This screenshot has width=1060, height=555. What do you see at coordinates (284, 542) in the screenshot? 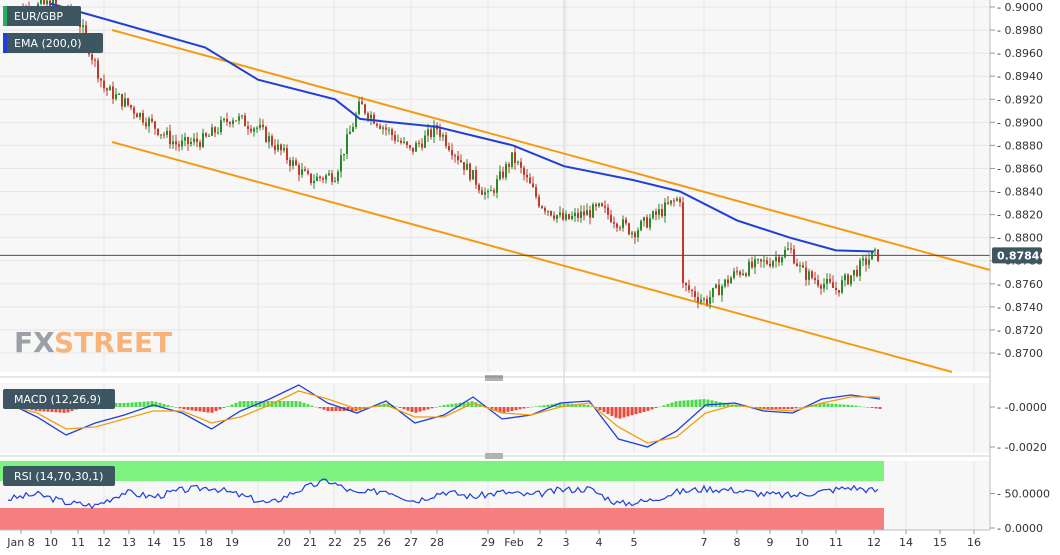
I see `date-tick-label: 20` at bounding box center [284, 542].